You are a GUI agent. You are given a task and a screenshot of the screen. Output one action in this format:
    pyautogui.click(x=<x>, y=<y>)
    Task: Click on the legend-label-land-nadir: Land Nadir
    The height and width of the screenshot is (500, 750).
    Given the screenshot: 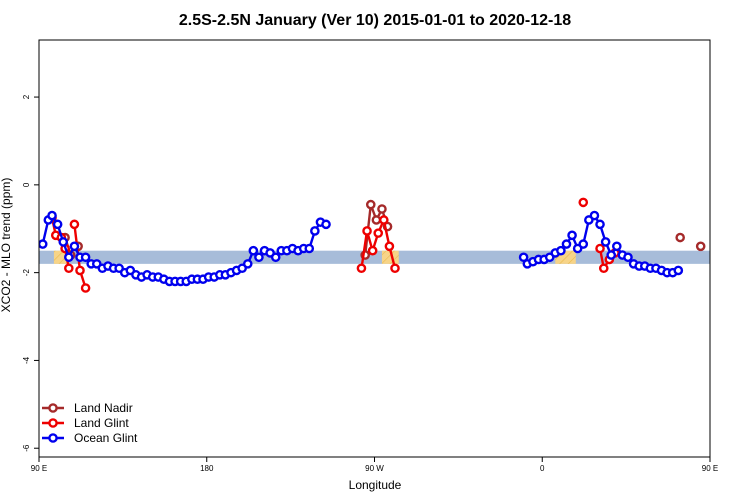 What is the action you would take?
    pyautogui.click(x=103, y=408)
    